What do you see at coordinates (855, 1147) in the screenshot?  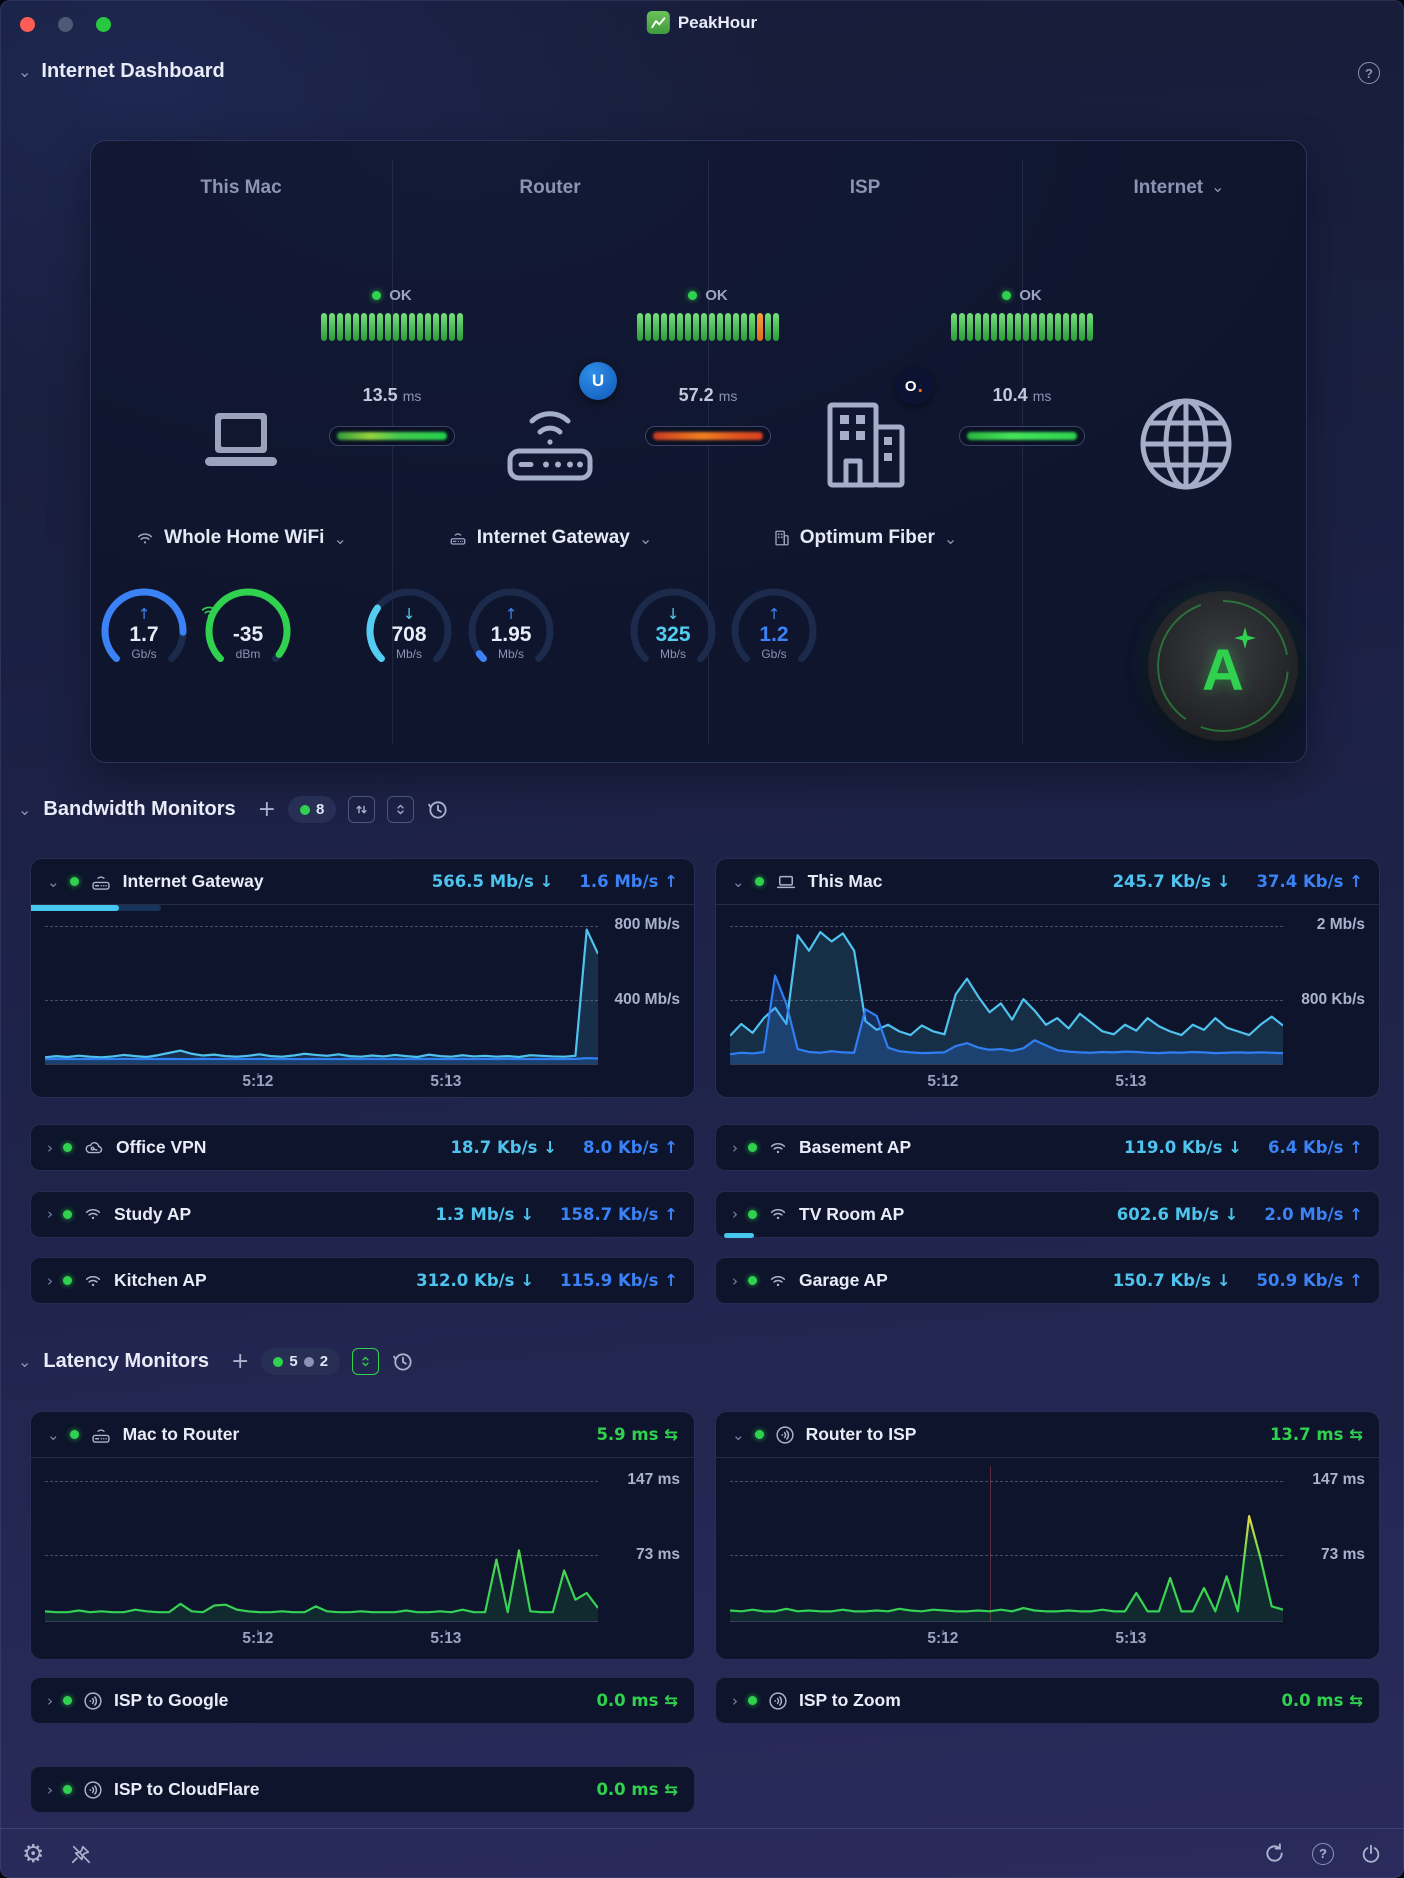 I see `monitor-name: Basement AP` at bounding box center [855, 1147].